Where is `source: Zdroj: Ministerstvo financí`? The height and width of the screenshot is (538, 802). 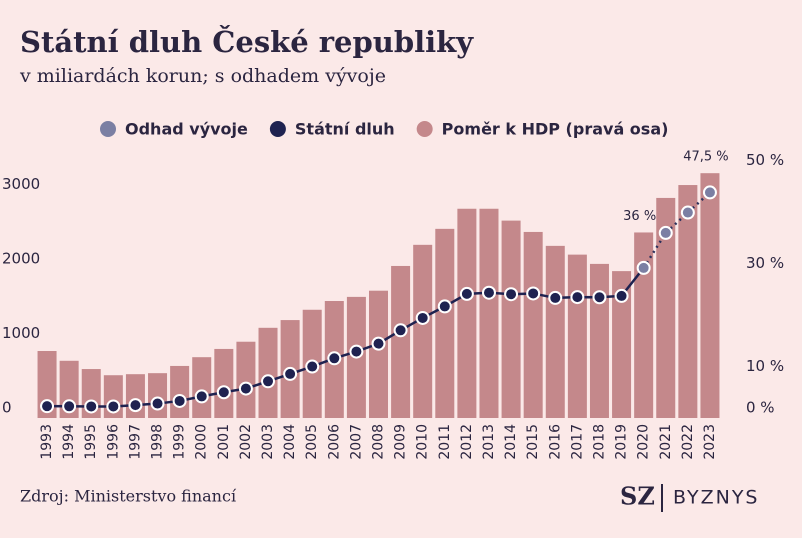
source: Zdroj: Ministerstvo financí is located at coordinates (128, 496).